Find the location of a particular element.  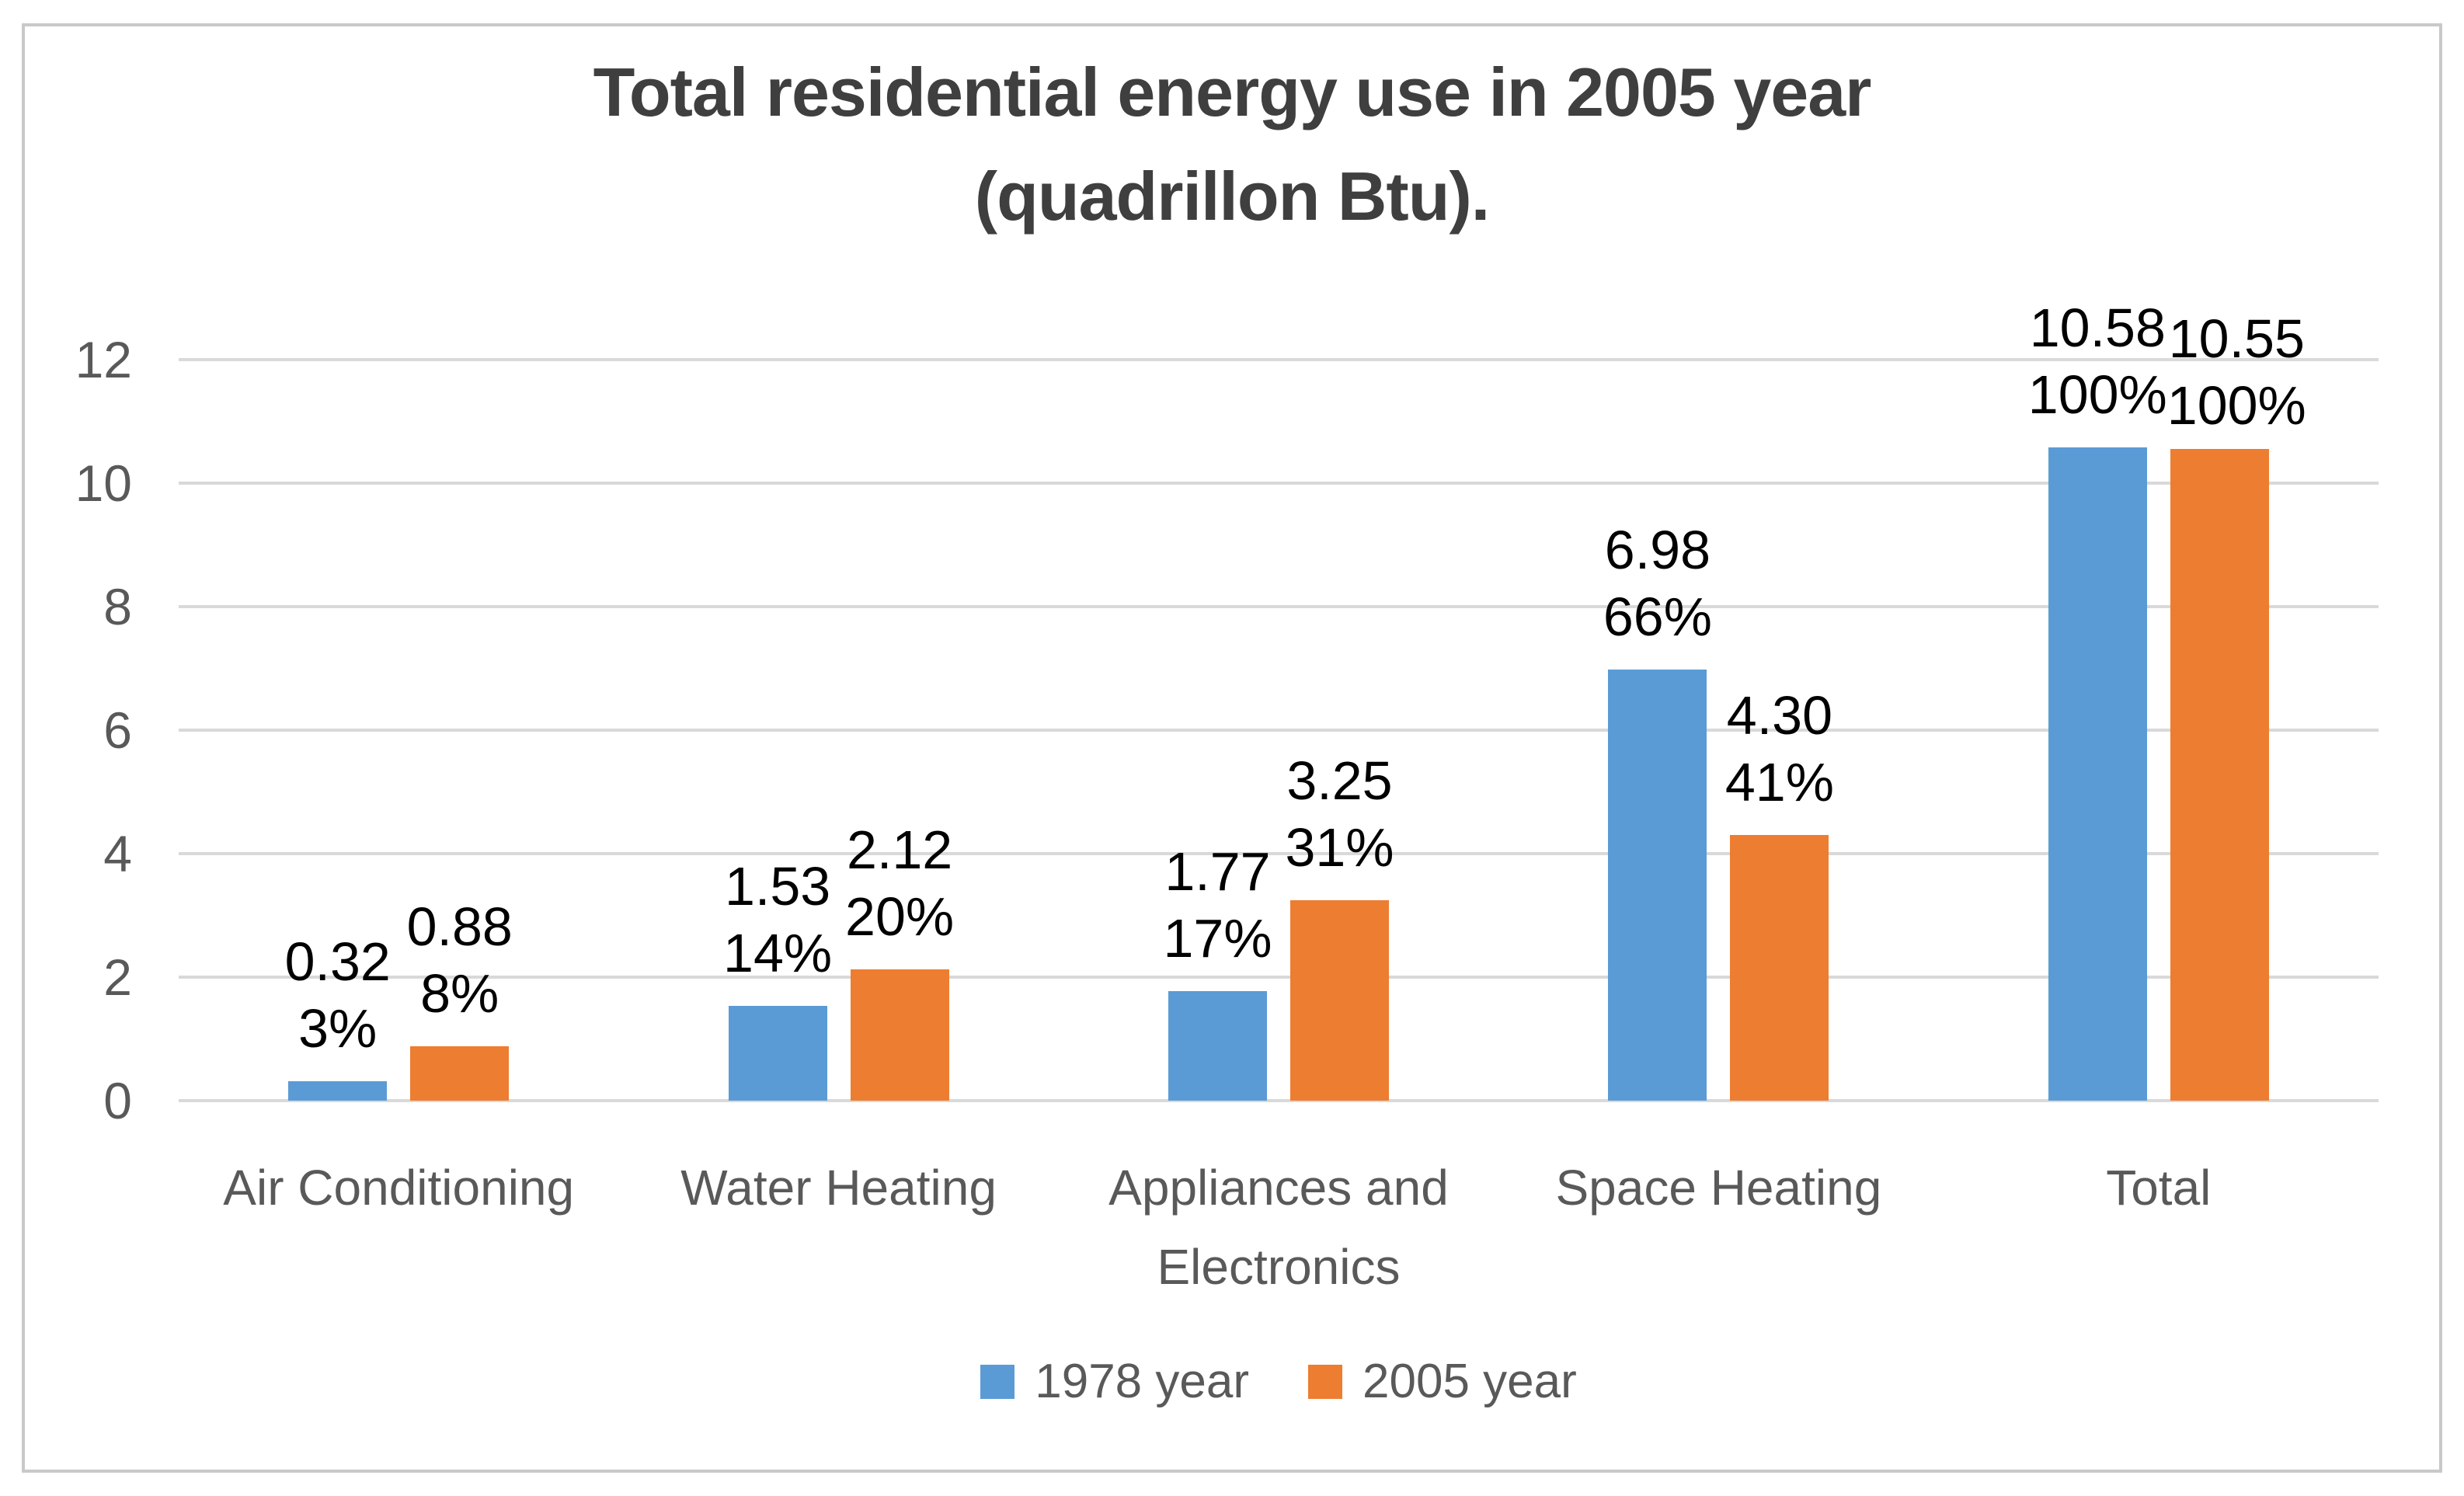

data-label-value: 10.58 is located at coordinates (2097, 327).